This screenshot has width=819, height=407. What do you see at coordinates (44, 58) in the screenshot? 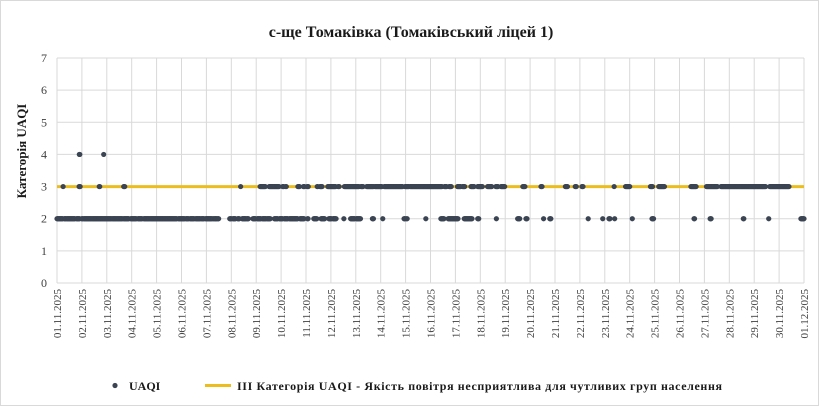
I see `y-tick-label: 7` at bounding box center [44, 58].